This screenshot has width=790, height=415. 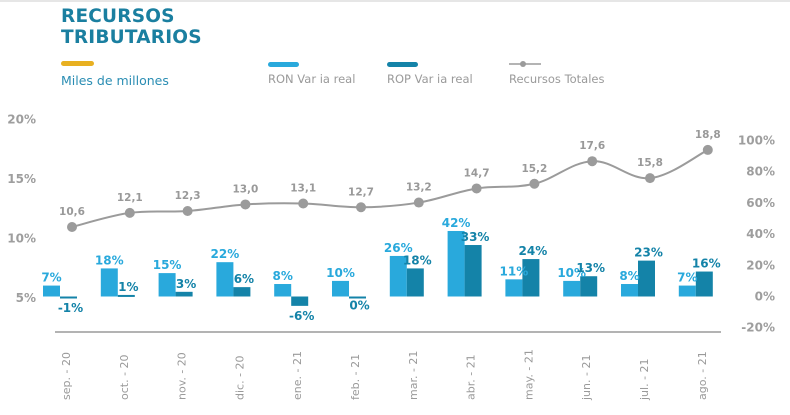 I want to click on right-axis-tick: 60%, so click(x=760, y=203).